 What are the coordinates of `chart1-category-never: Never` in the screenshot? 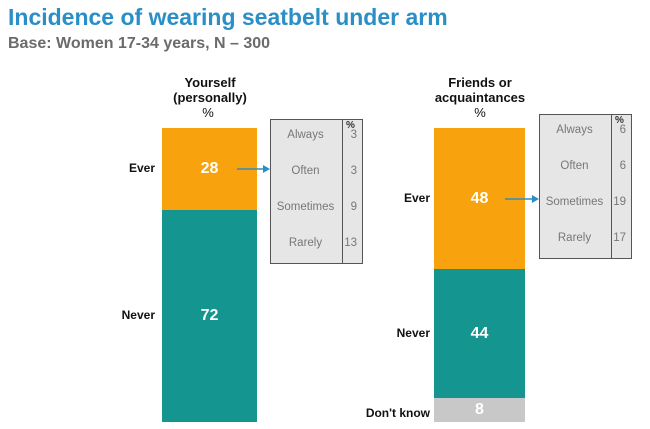 It's located at (138, 315).